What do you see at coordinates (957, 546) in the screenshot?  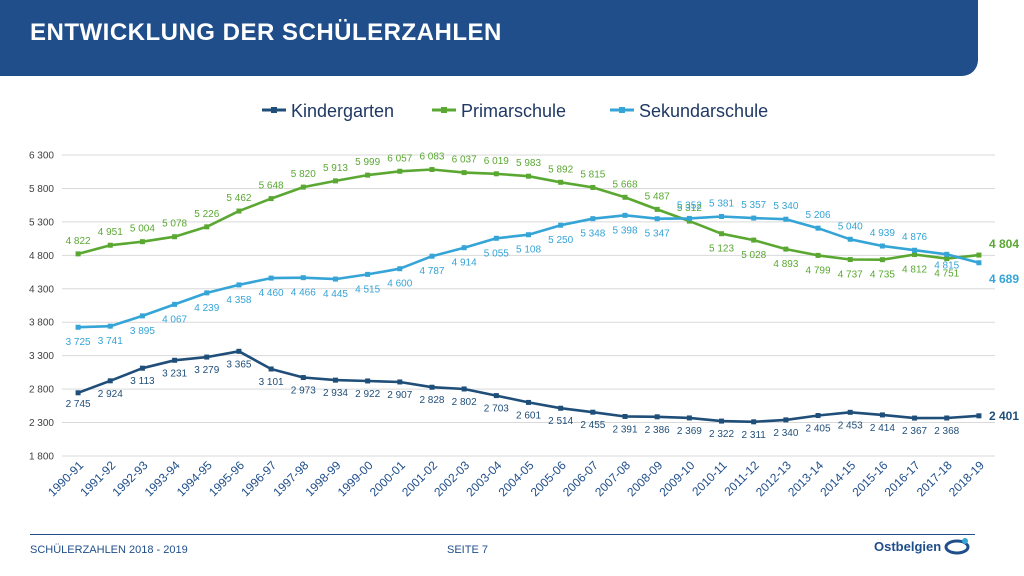 I see `logo-swoosh-icon` at bounding box center [957, 546].